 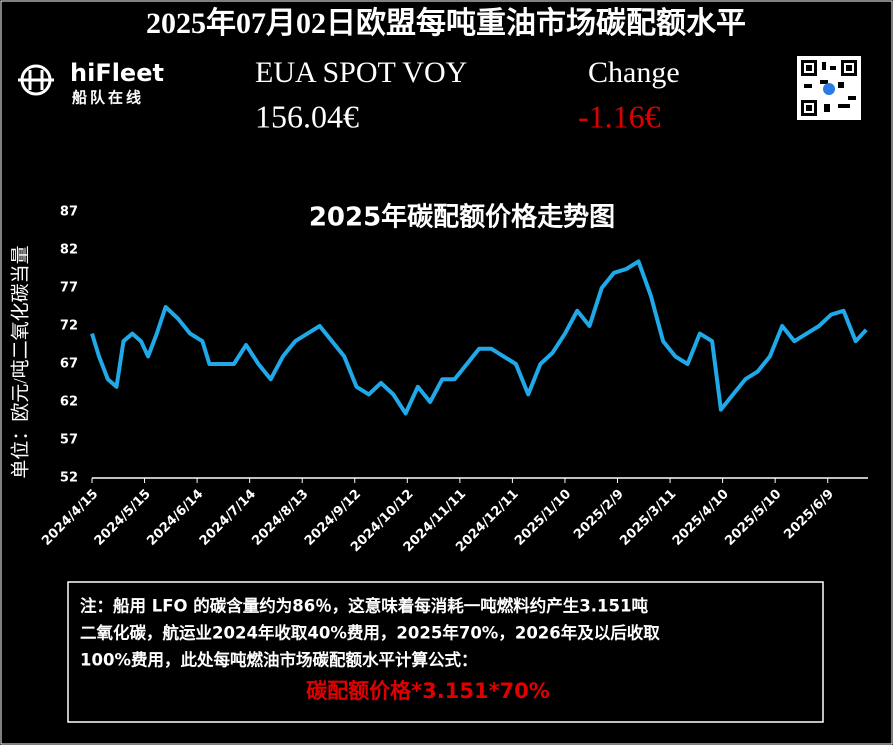 I want to click on x-tick-label: 2025/6/9, so click(x=809, y=515).